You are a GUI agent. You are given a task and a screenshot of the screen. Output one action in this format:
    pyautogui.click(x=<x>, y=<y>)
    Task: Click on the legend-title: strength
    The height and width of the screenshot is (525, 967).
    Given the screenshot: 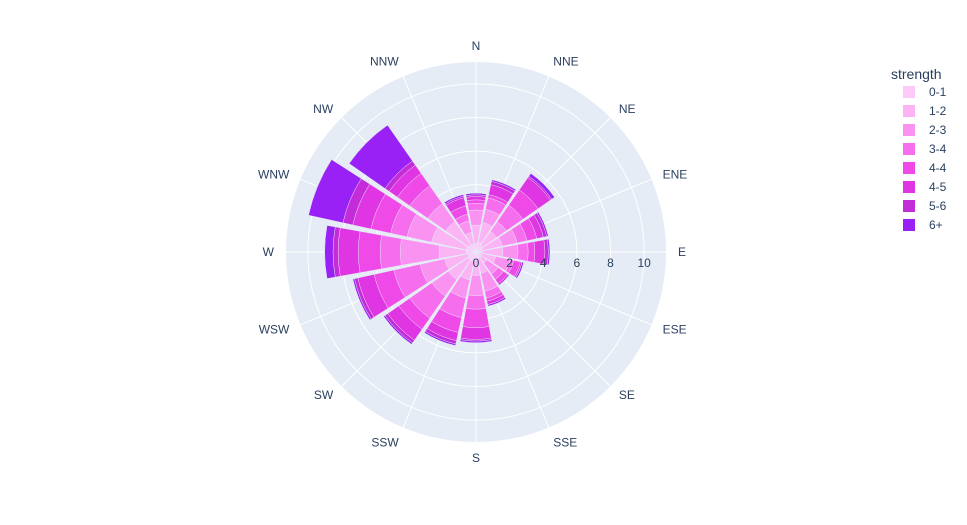 What is the action you would take?
    pyautogui.click(x=916, y=74)
    